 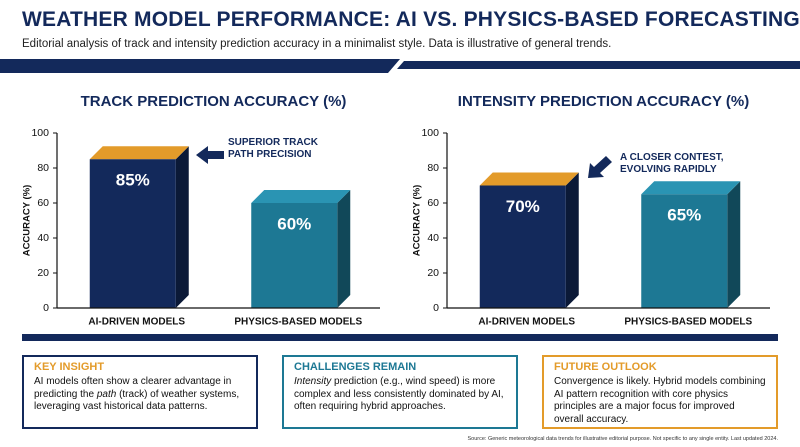 I want to click on divider, so click(x=400, y=337).